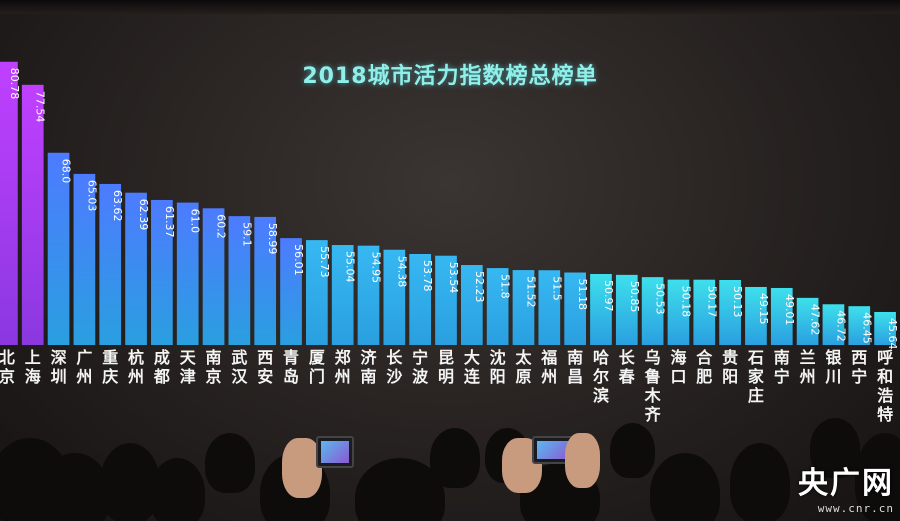  Describe the element at coordinates (756, 395) in the screenshot. I see `category-label: 庄` at that location.